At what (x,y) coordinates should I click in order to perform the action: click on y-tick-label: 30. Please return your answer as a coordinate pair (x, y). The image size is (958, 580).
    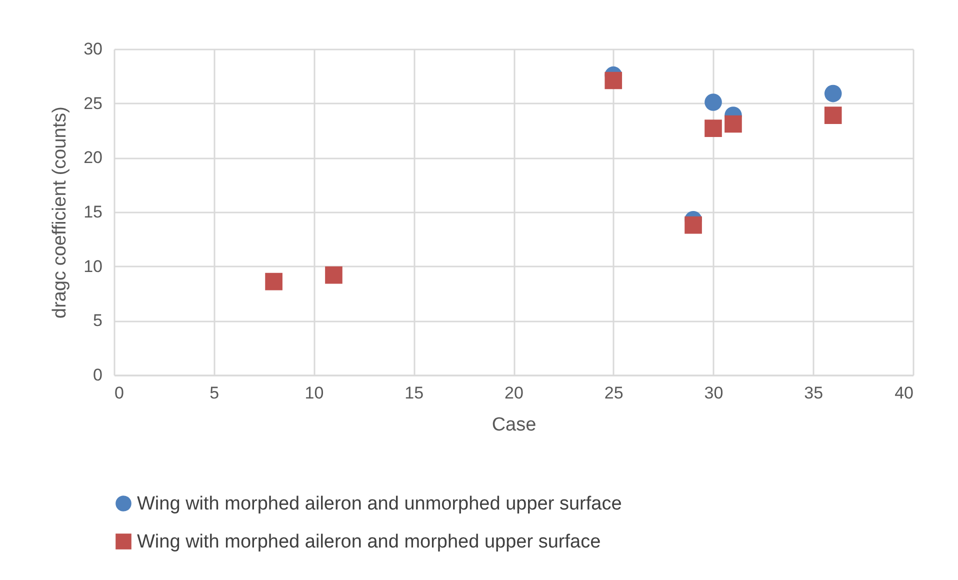
    Looking at the image, I should click on (93, 49).